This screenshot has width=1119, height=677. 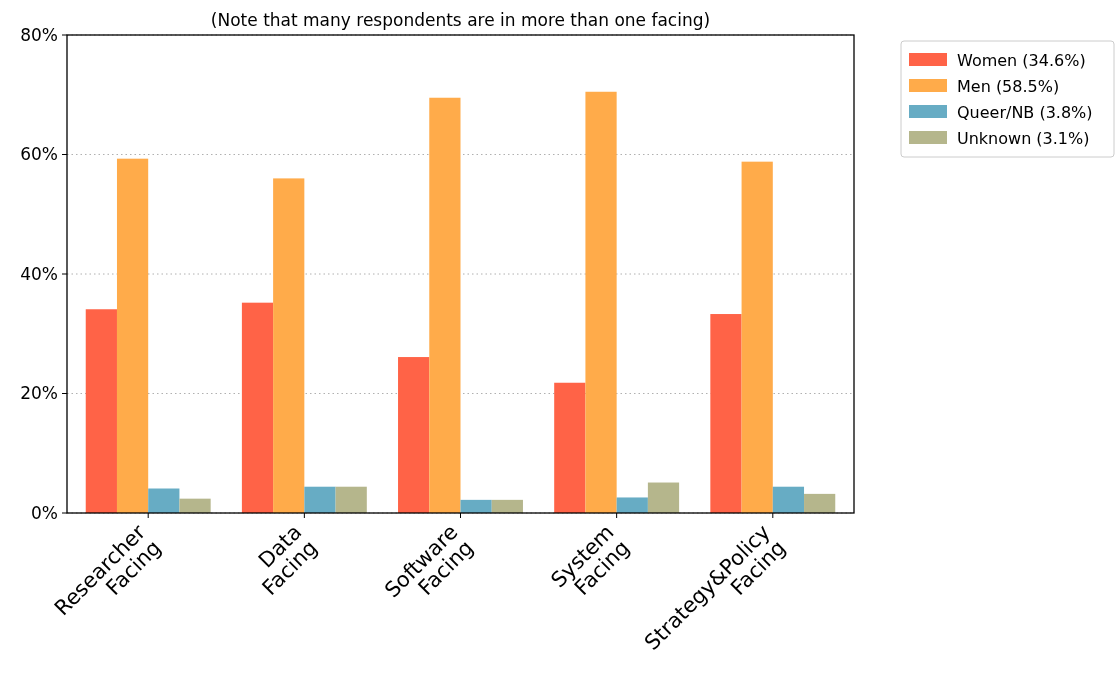 I want to click on legend-label: Men (58.5%), so click(x=1008, y=86).